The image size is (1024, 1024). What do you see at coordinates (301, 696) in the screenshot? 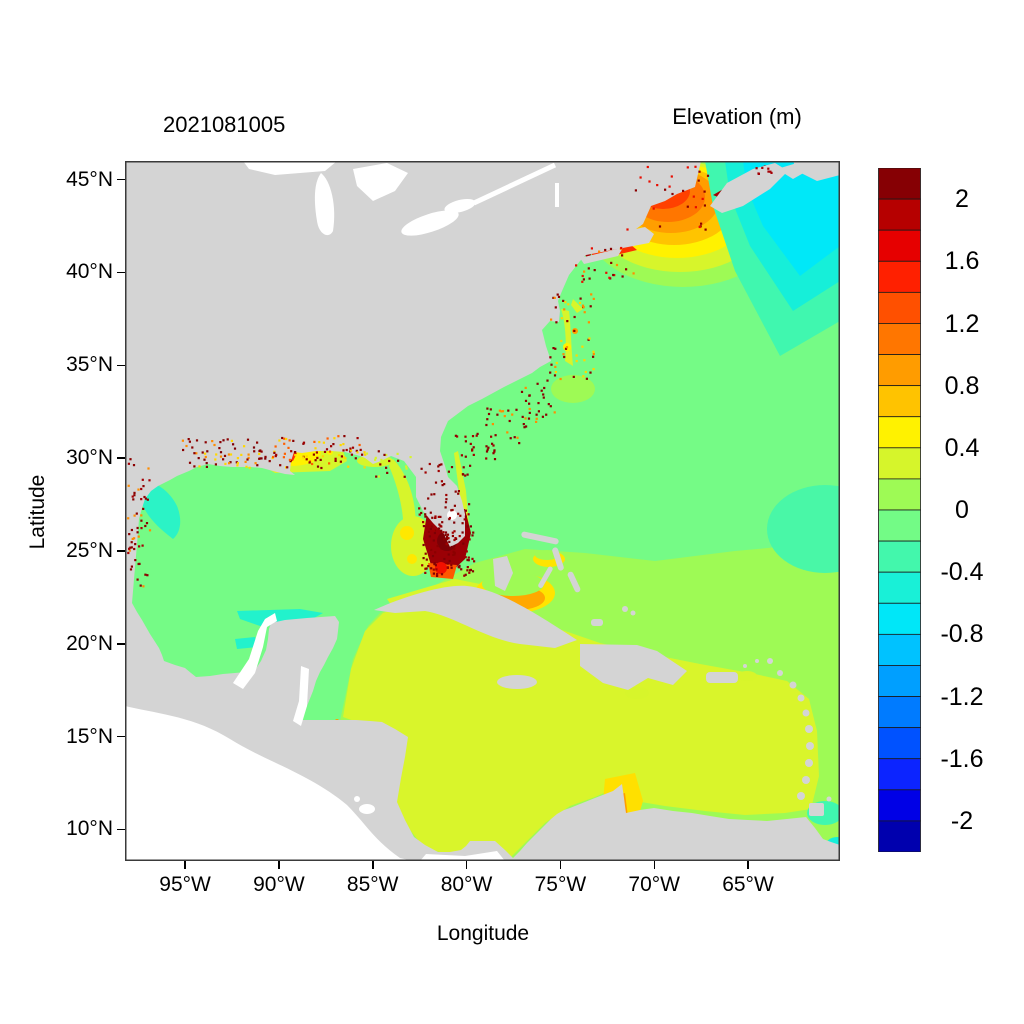
I see `belize-coast-white-band` at bounding box center [301, 696].